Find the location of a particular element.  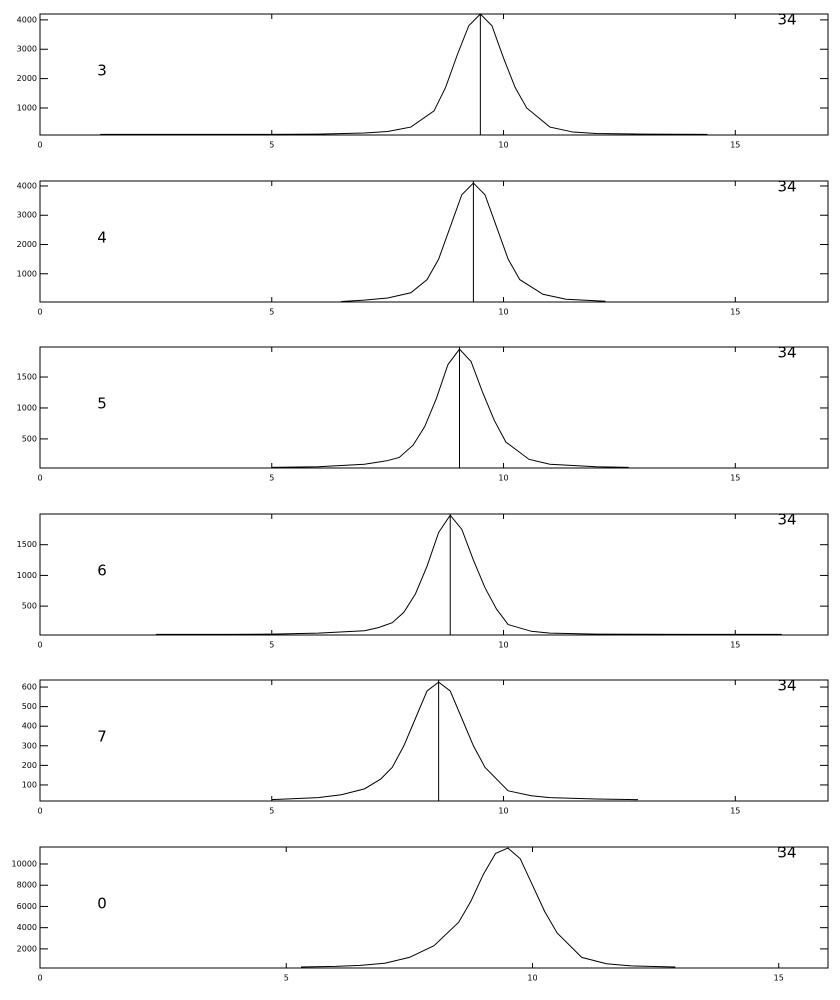

y-tick-label: 200 is located at coordinates (29, 765).